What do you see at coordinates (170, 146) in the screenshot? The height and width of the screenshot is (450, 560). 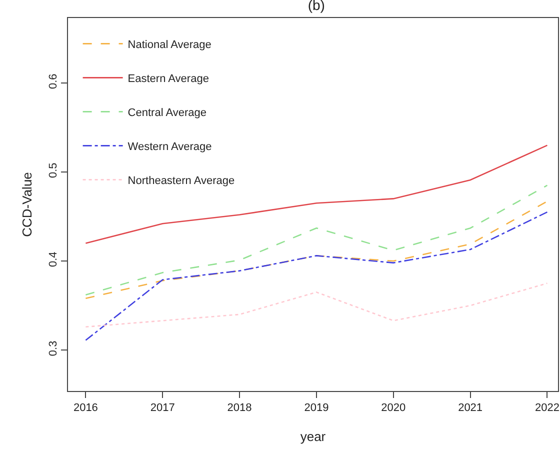 I see `legend-label: Western Average` at bounding box center [170, 146].